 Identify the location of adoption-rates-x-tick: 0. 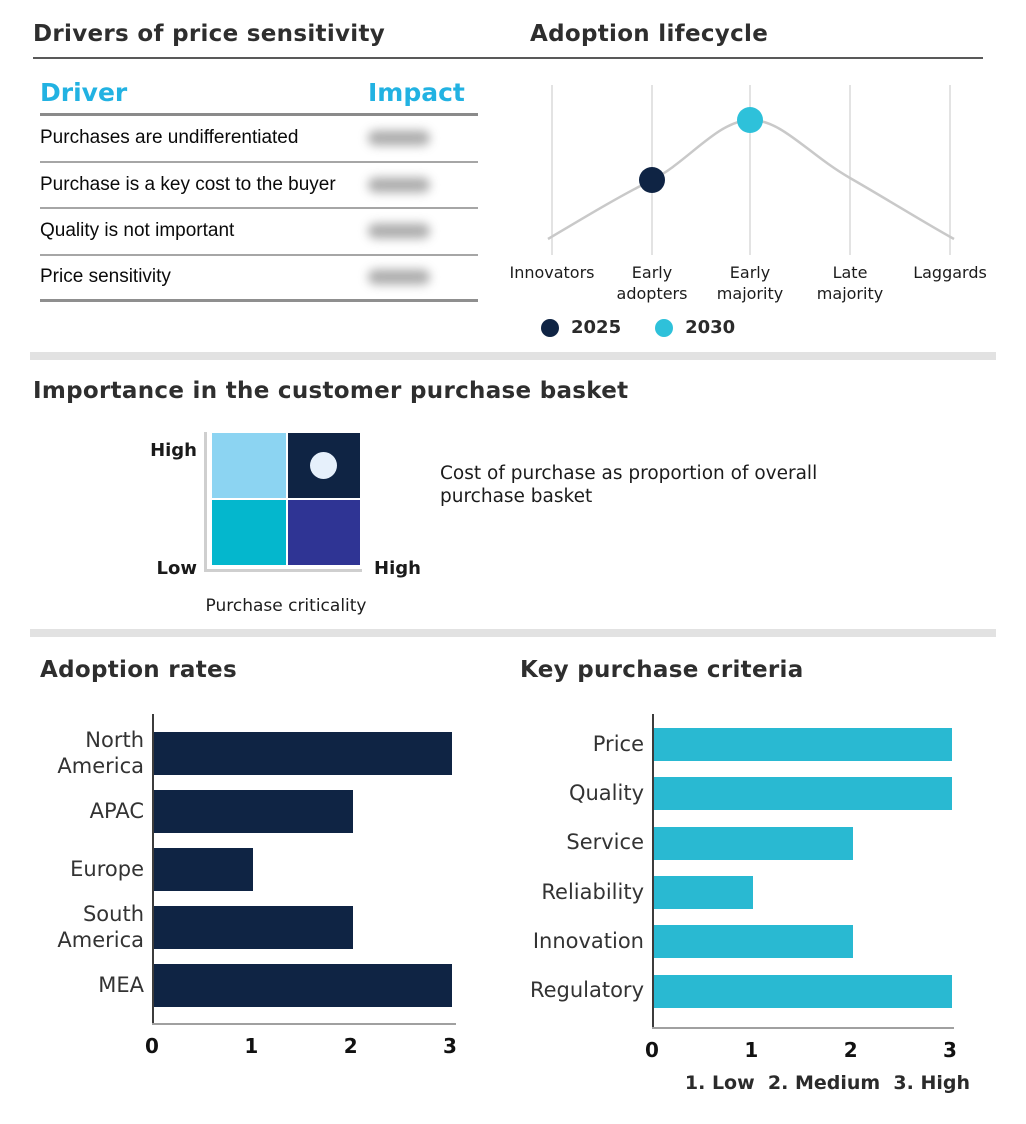
(152, 1046).